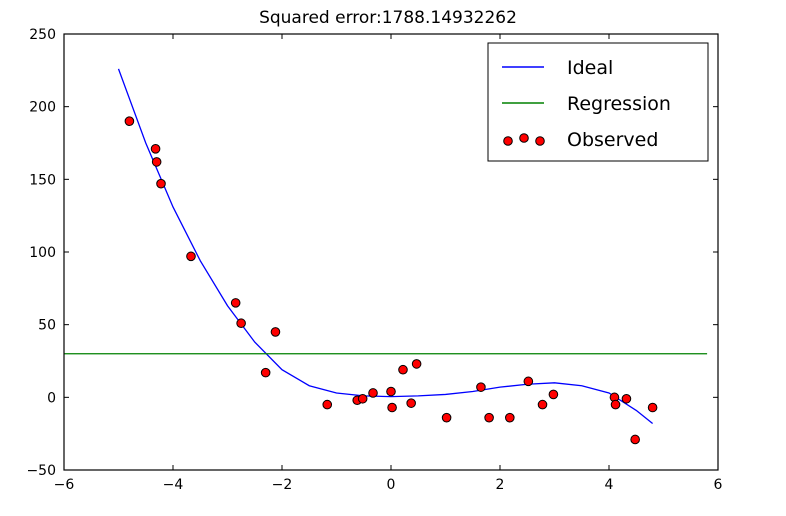 Image resolution: width=786 pixels, height=516 pixels. Describe the element at coordinates (391, 485) in the screenshot. I see `x-tick-label: 0` at that location.